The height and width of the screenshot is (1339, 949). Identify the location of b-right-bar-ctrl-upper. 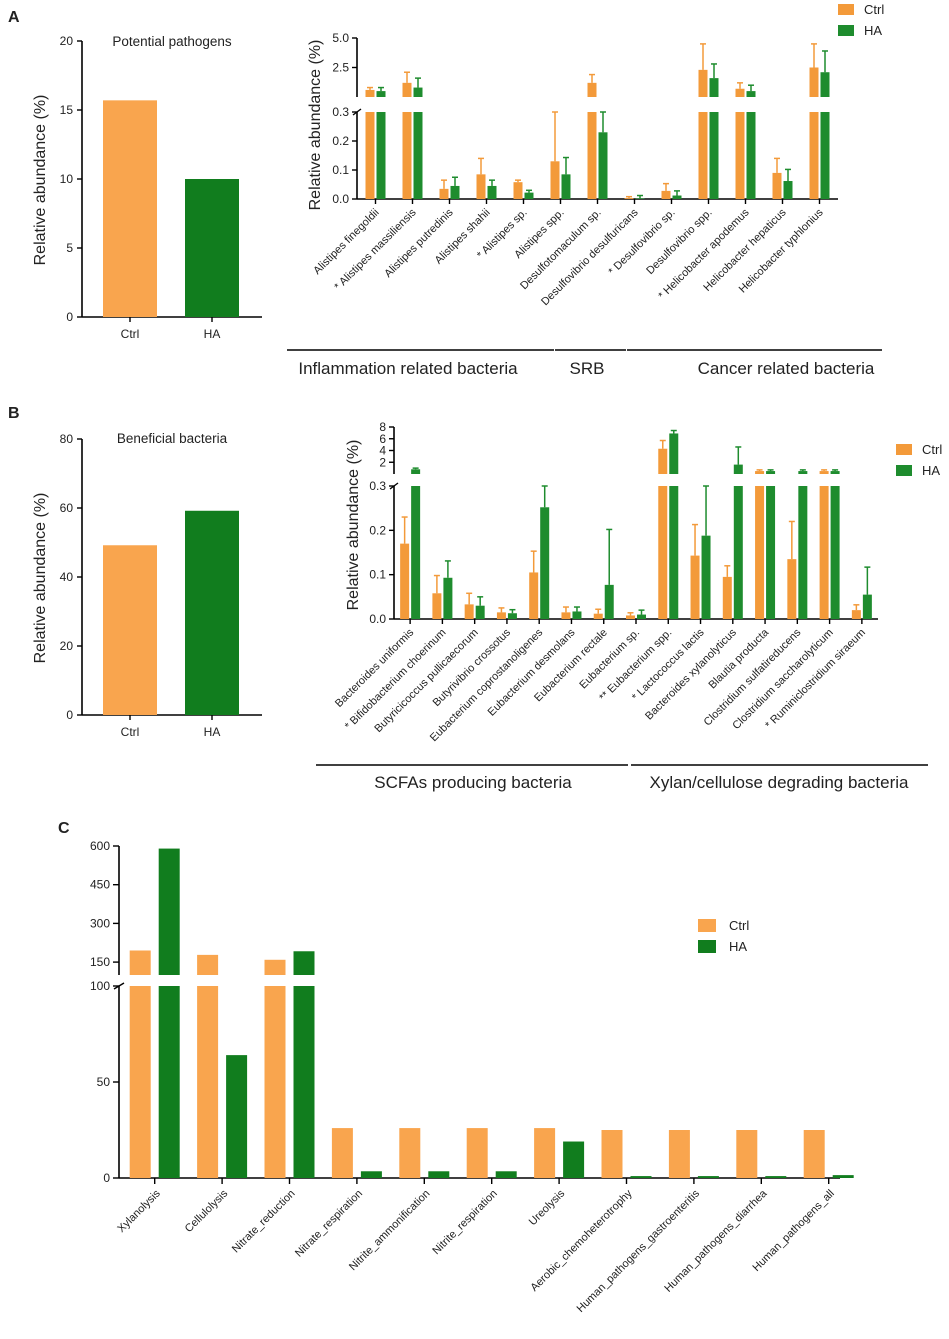
(760, 472).